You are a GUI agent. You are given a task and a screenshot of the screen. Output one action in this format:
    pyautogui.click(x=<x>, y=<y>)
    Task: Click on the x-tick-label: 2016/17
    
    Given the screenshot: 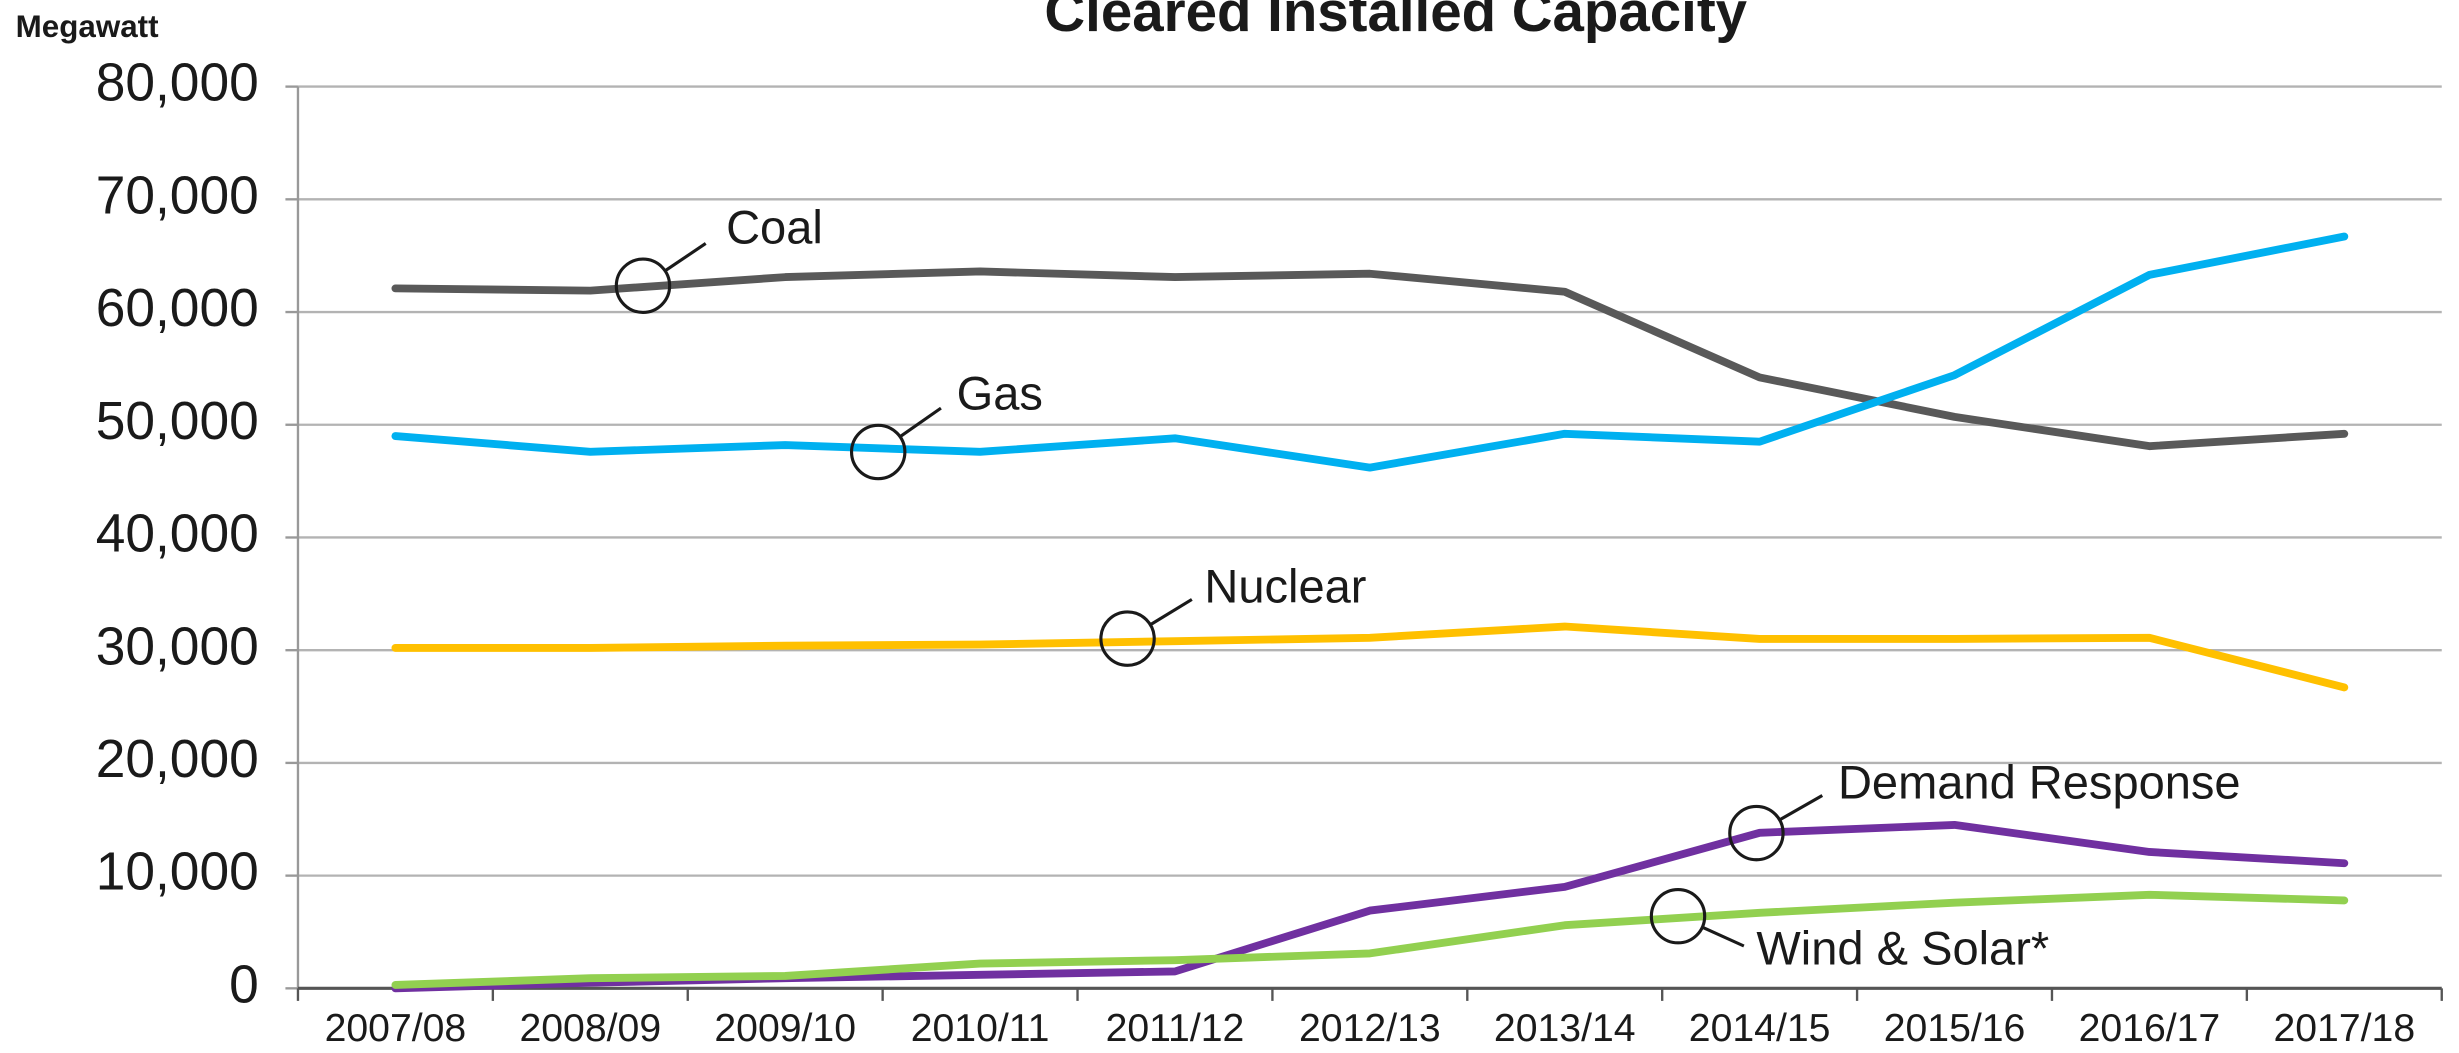 What is the action you would take?
    pyautogui.click(x=2150, y=1028)
    